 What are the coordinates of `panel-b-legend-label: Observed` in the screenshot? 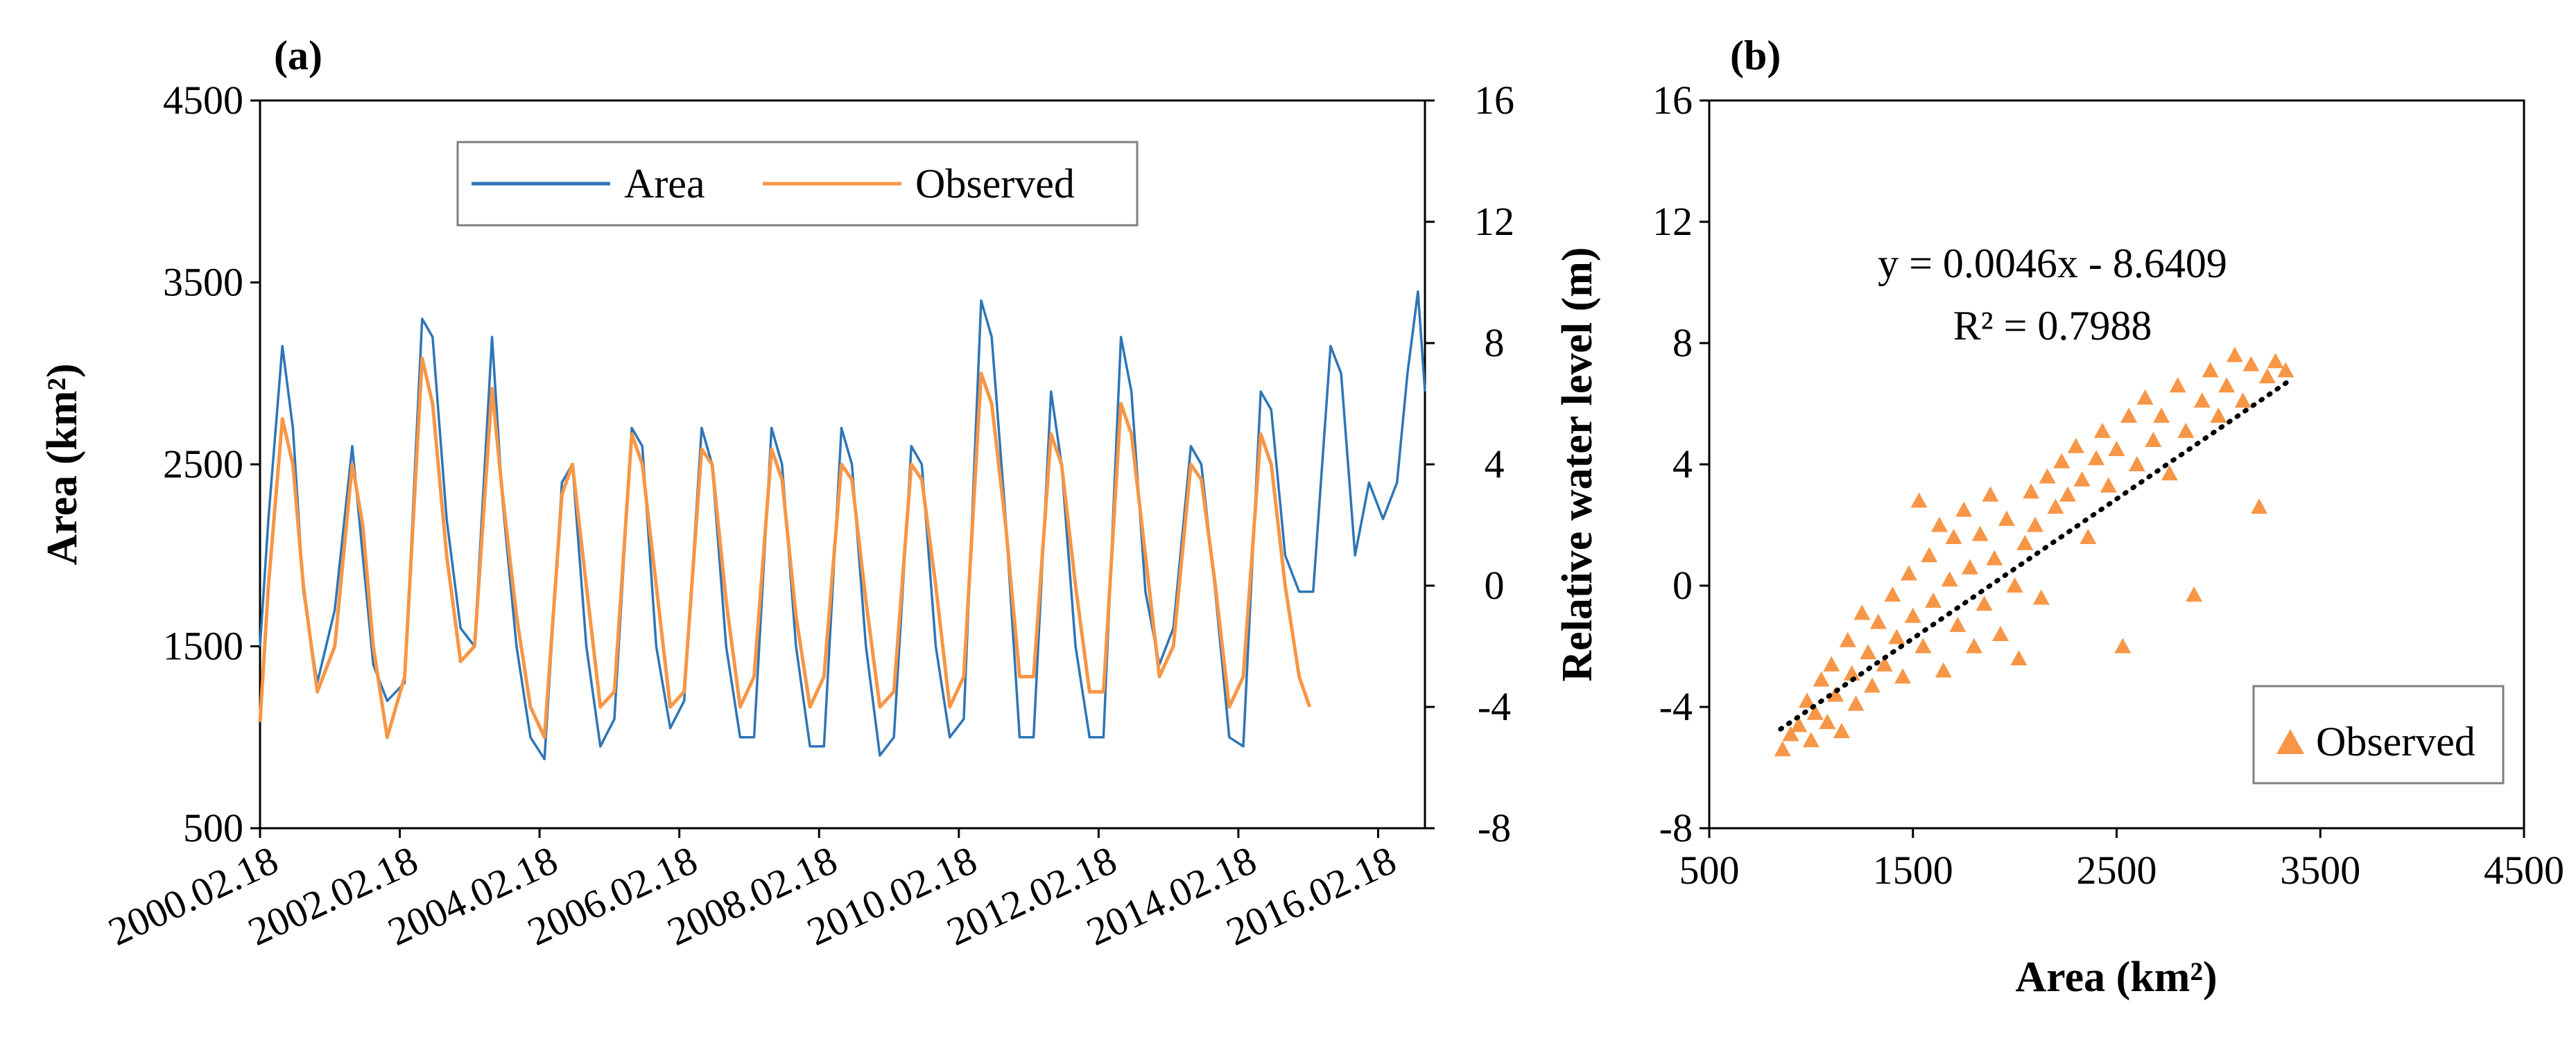 It's located at (2395, 741).